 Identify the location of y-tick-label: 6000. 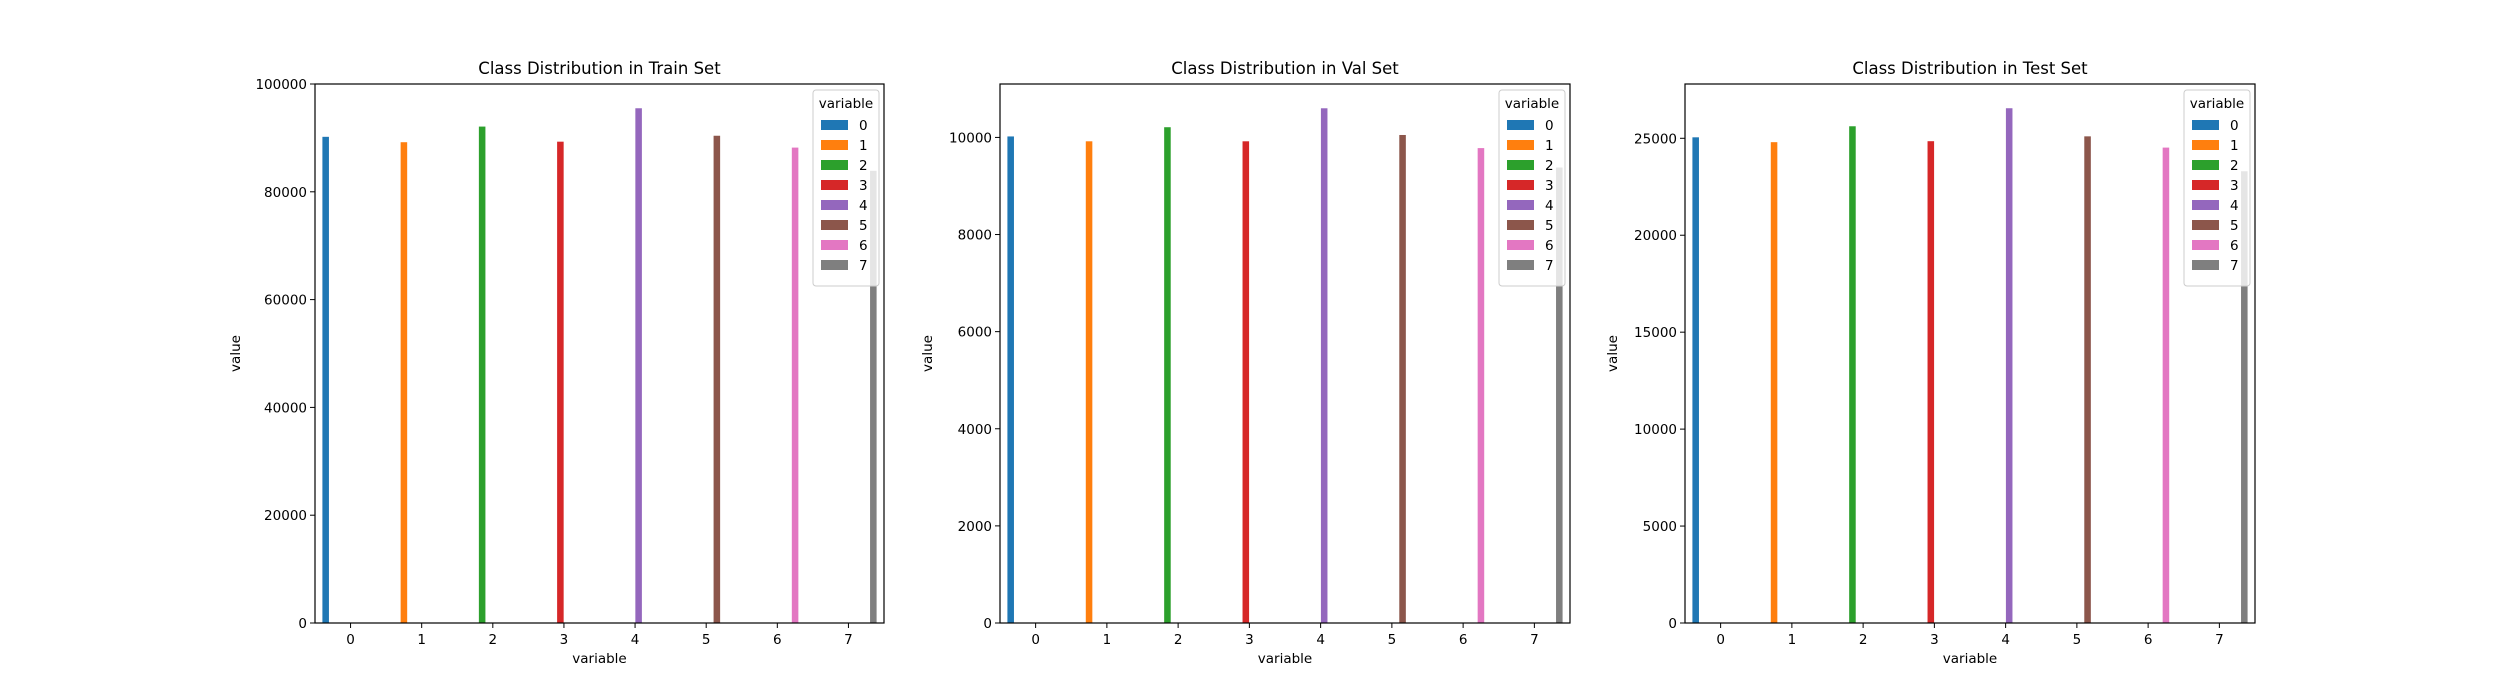
(975, 333).